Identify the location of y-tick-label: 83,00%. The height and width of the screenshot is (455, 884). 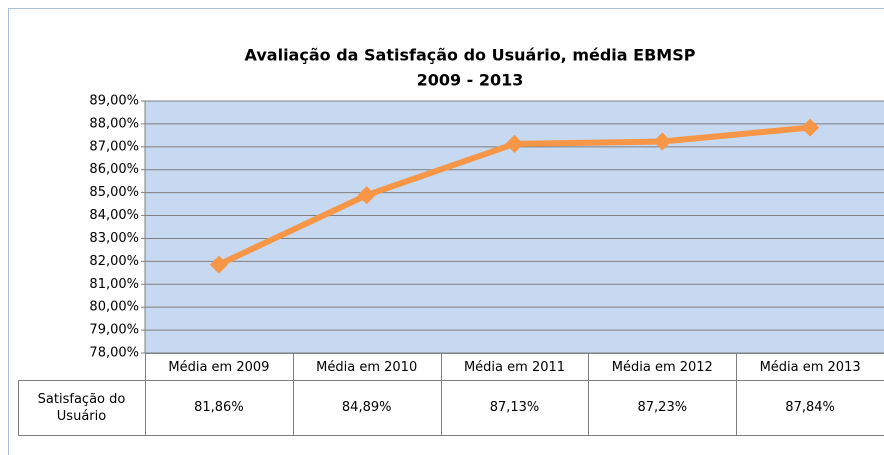
(114, 238).